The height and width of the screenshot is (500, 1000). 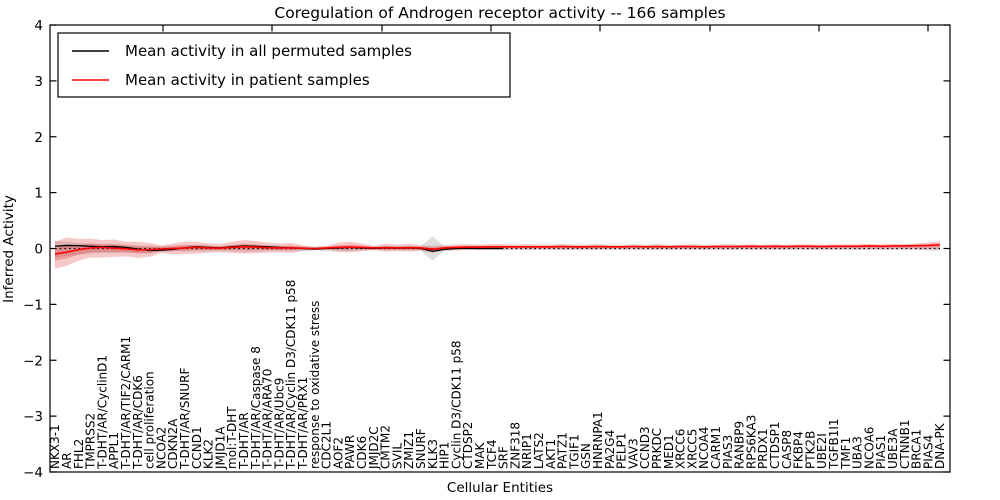 What do you see at coordinates (846, 453) in the screenshot?
I see `x-tick-label: TMF1` at bounding box center [846, 453].